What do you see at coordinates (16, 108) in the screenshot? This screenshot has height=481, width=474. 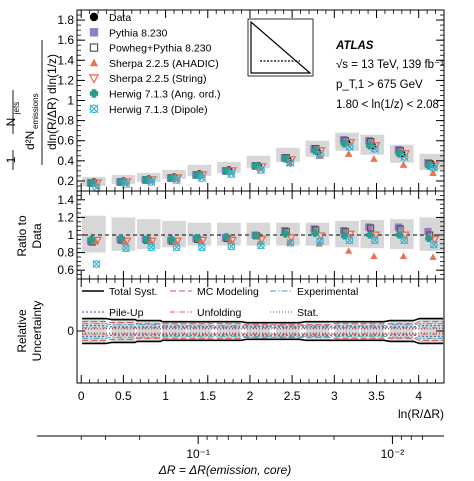 I see `y-label-part: jets` at bounding box center [16, 108].